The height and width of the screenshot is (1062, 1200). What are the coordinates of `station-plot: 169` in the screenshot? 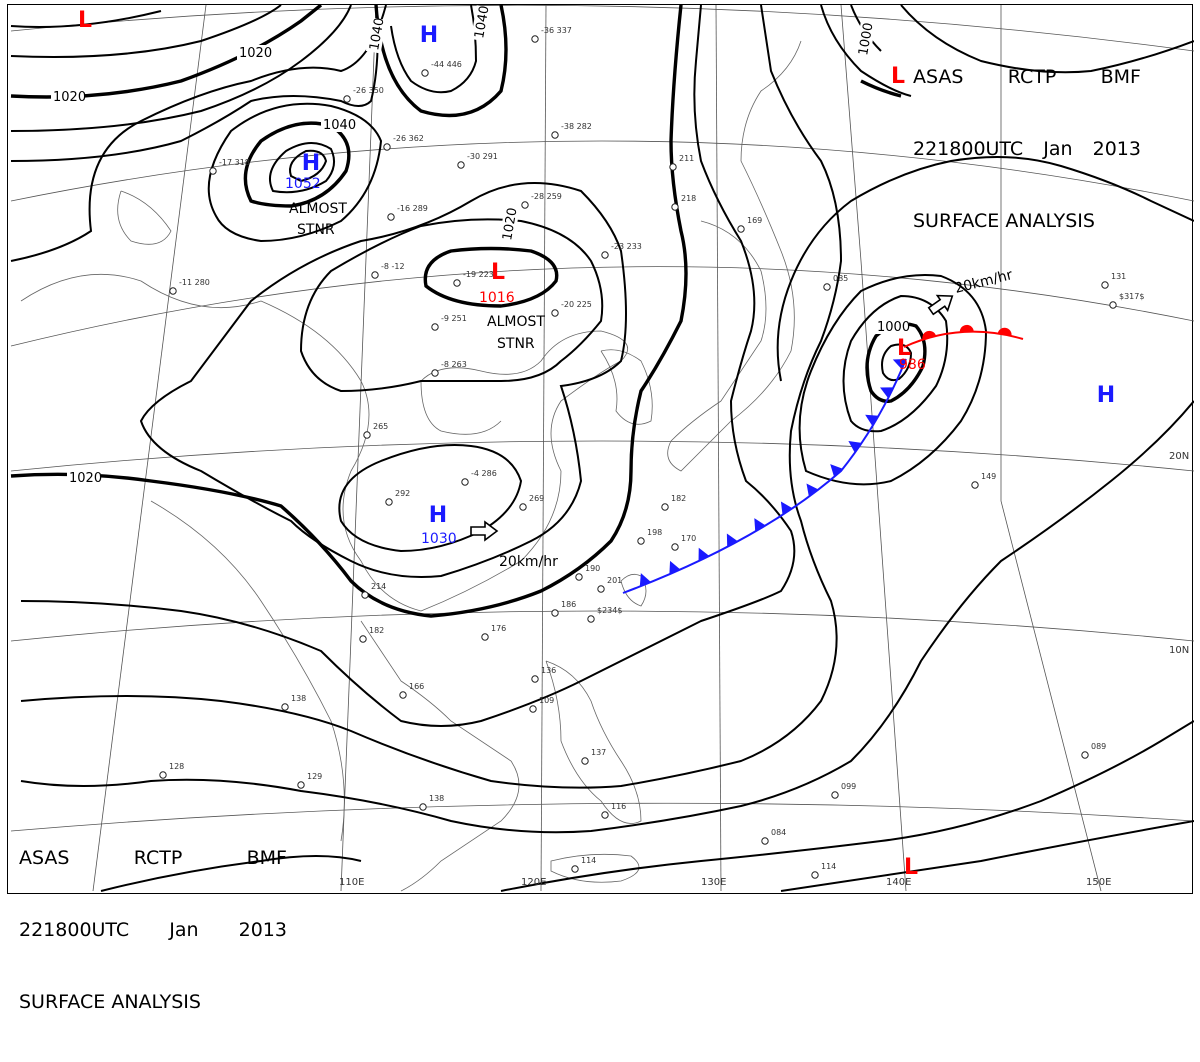 It's located at (749, 224).